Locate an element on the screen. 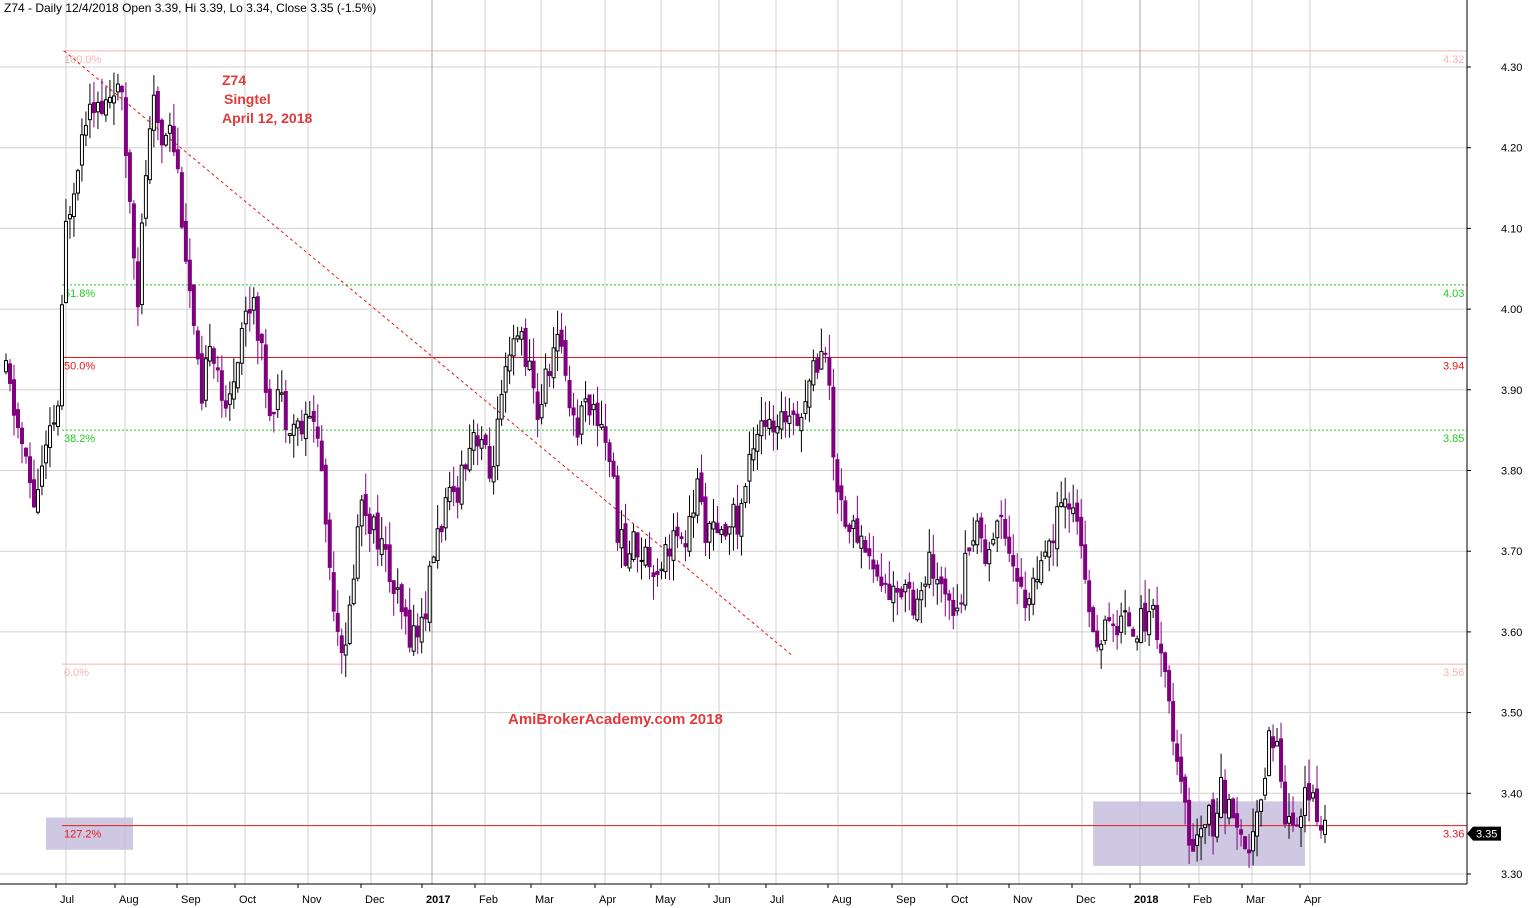 Image resolution: width=1528 pixels, height=908 pixels. y-tick-label: 3.90 is located at coordinates (1511, 391).